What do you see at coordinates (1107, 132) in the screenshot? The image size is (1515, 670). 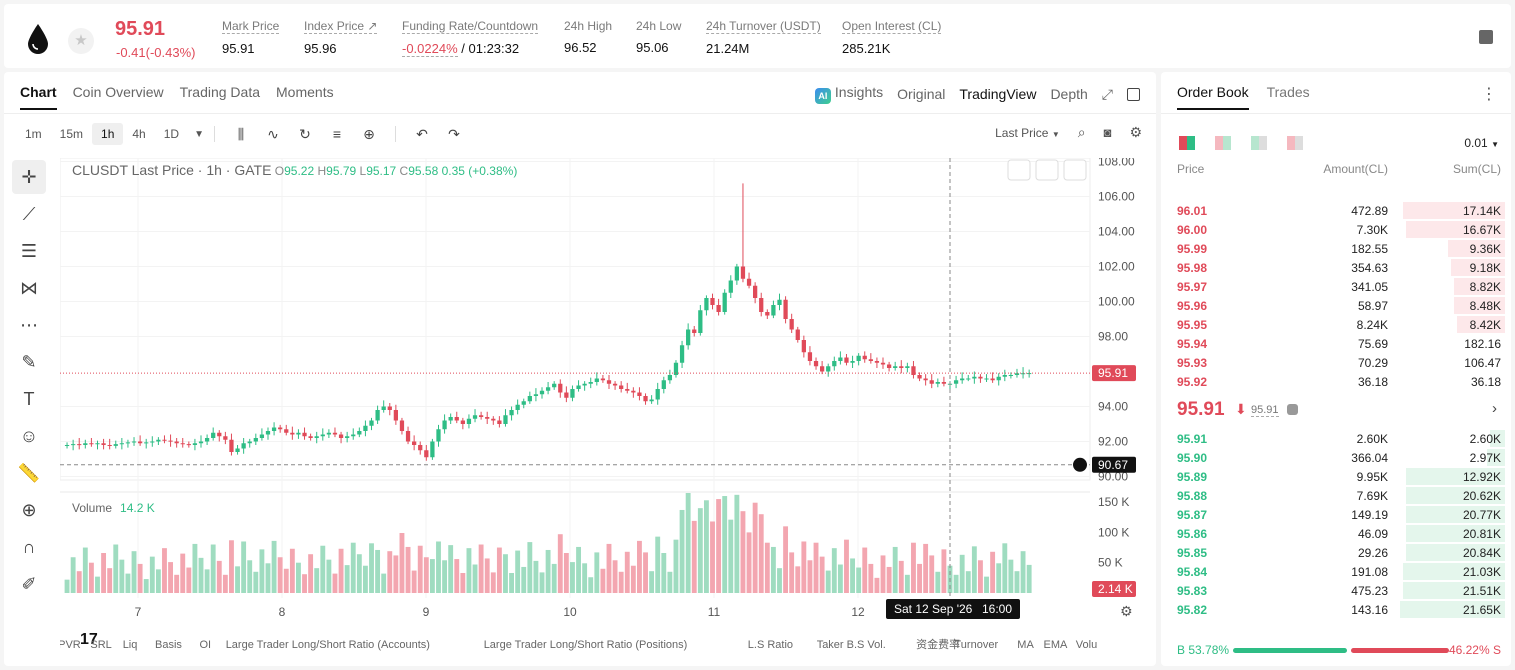 I see `camera-icon: ◙` at bounding box center [1107, 132].